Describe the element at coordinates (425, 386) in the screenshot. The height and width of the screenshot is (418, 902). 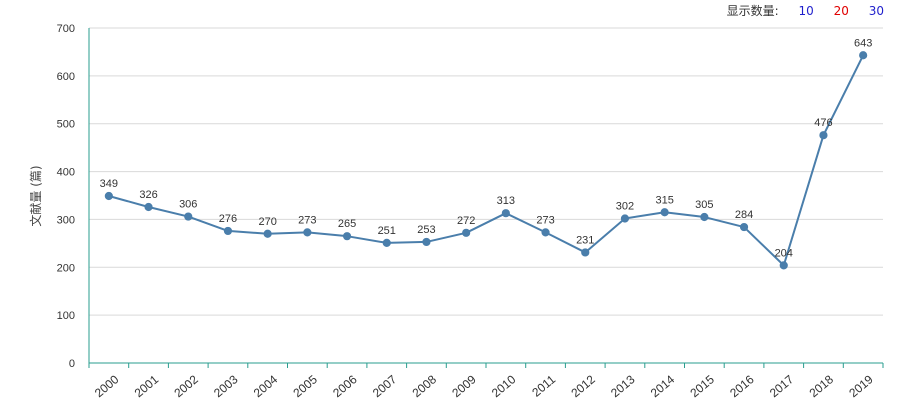
I see `x-tick-2008: 2008` at that location.